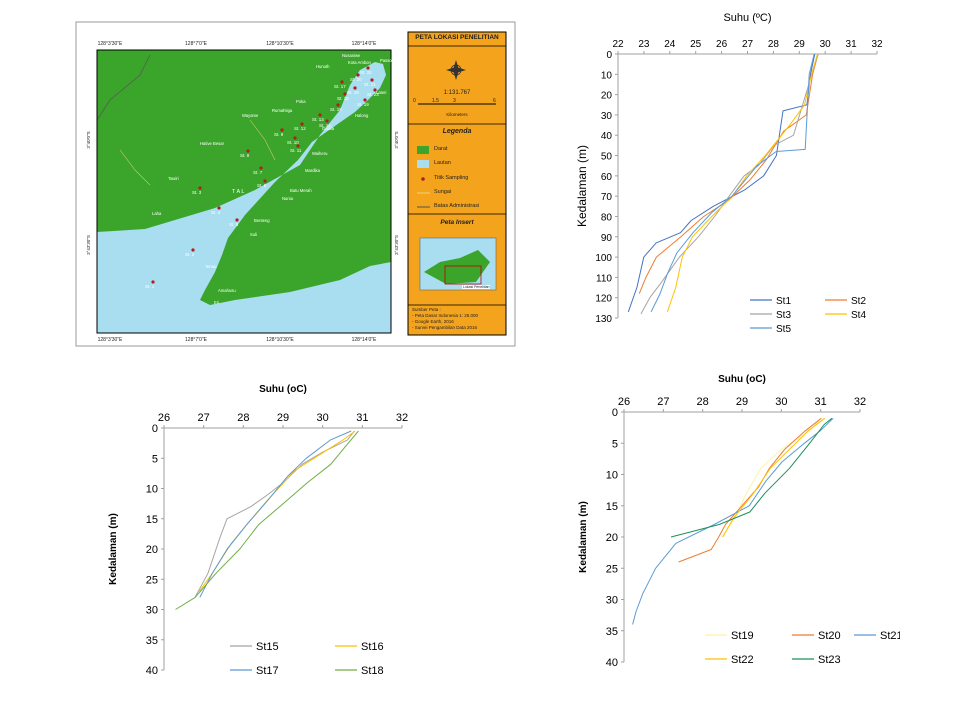  What do you see at coordinates (301, 190) in the screenshot?
I see `place-label: Batu Merah` at bounding box center [301, 190].